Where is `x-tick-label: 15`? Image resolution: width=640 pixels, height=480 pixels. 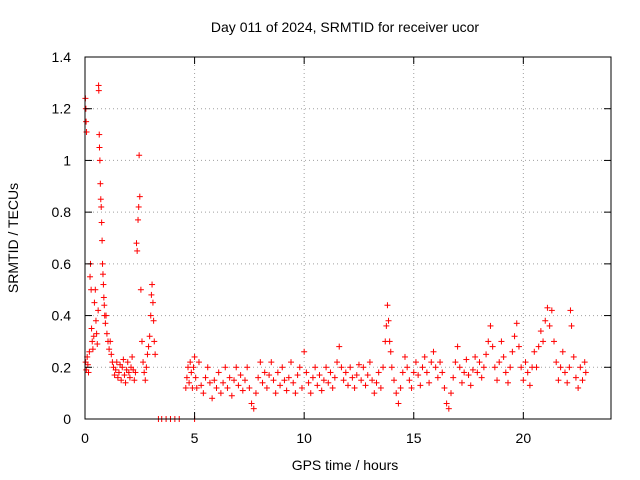
x-tick-label: 15 is located at coordinates (414, 438).